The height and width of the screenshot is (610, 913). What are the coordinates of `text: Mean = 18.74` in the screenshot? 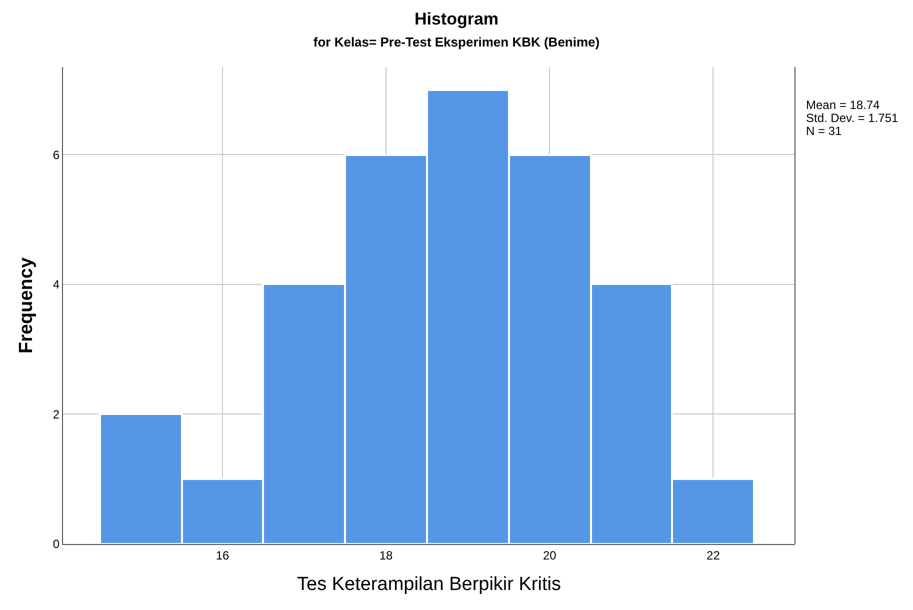 It's located at (843, 105).